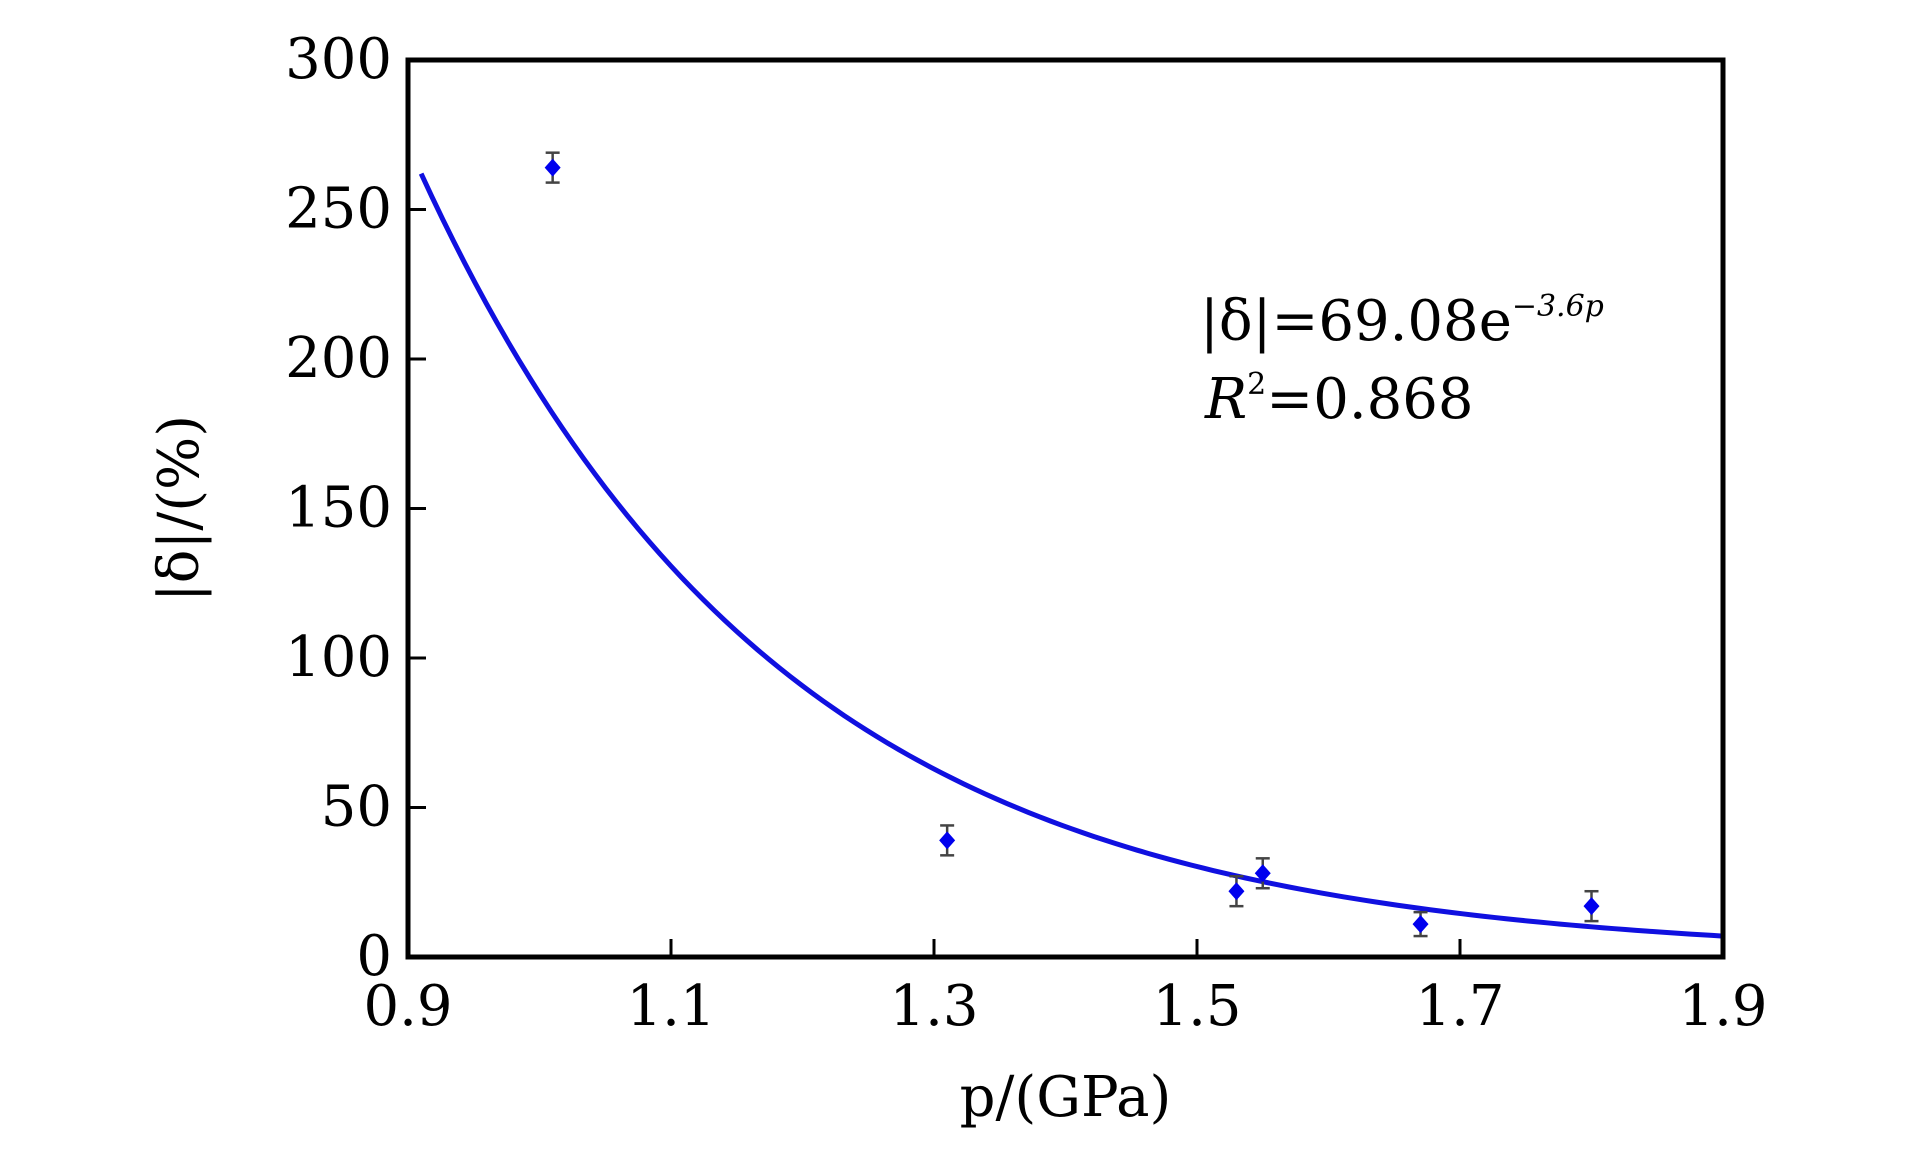  I want to click on fit-equation-exponent: −3.6p, so click(1558, 306).